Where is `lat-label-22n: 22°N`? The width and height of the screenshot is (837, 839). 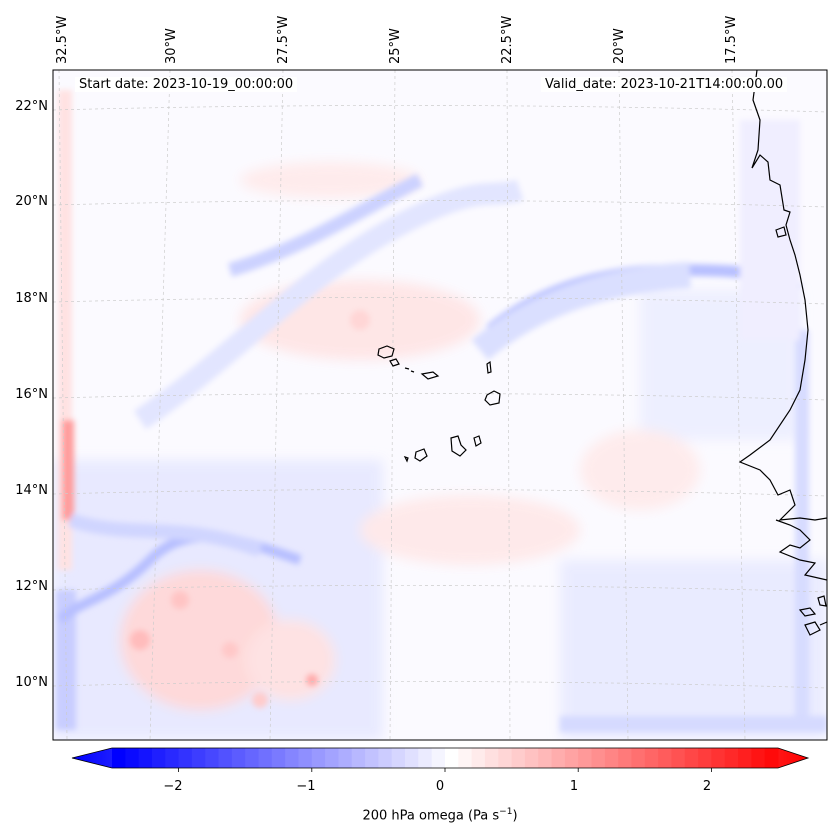 lat-label-22n: 22°N is located at coordinates (31, 106).